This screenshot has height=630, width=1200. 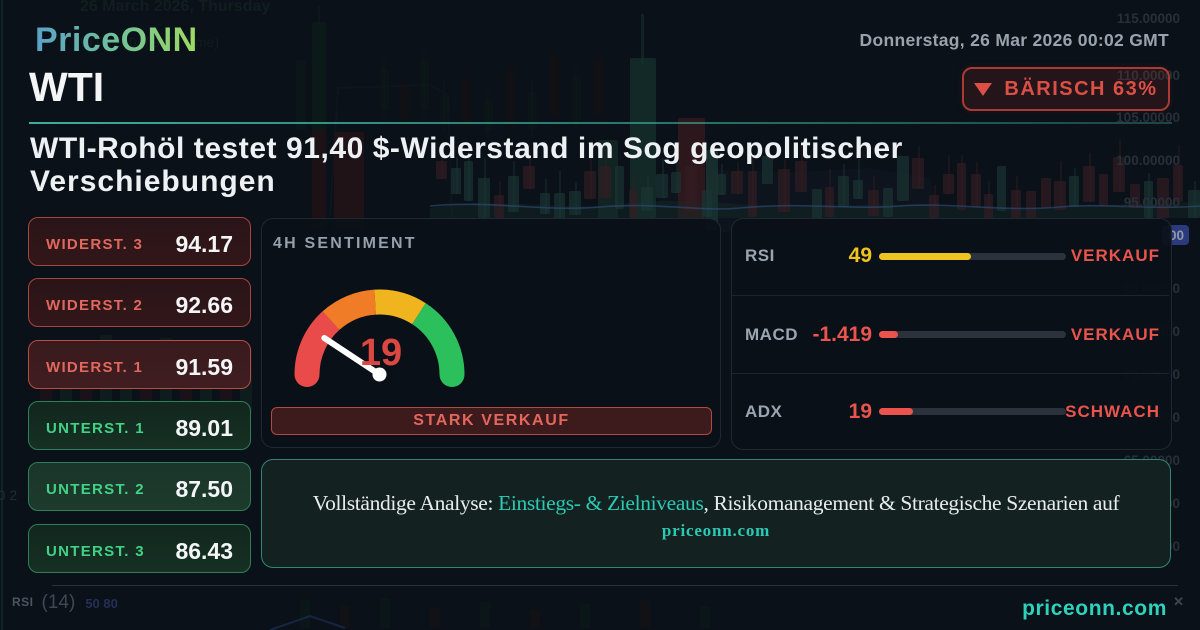 I want to click on svg-text: 100.00000, so click(x=1148, y=160).